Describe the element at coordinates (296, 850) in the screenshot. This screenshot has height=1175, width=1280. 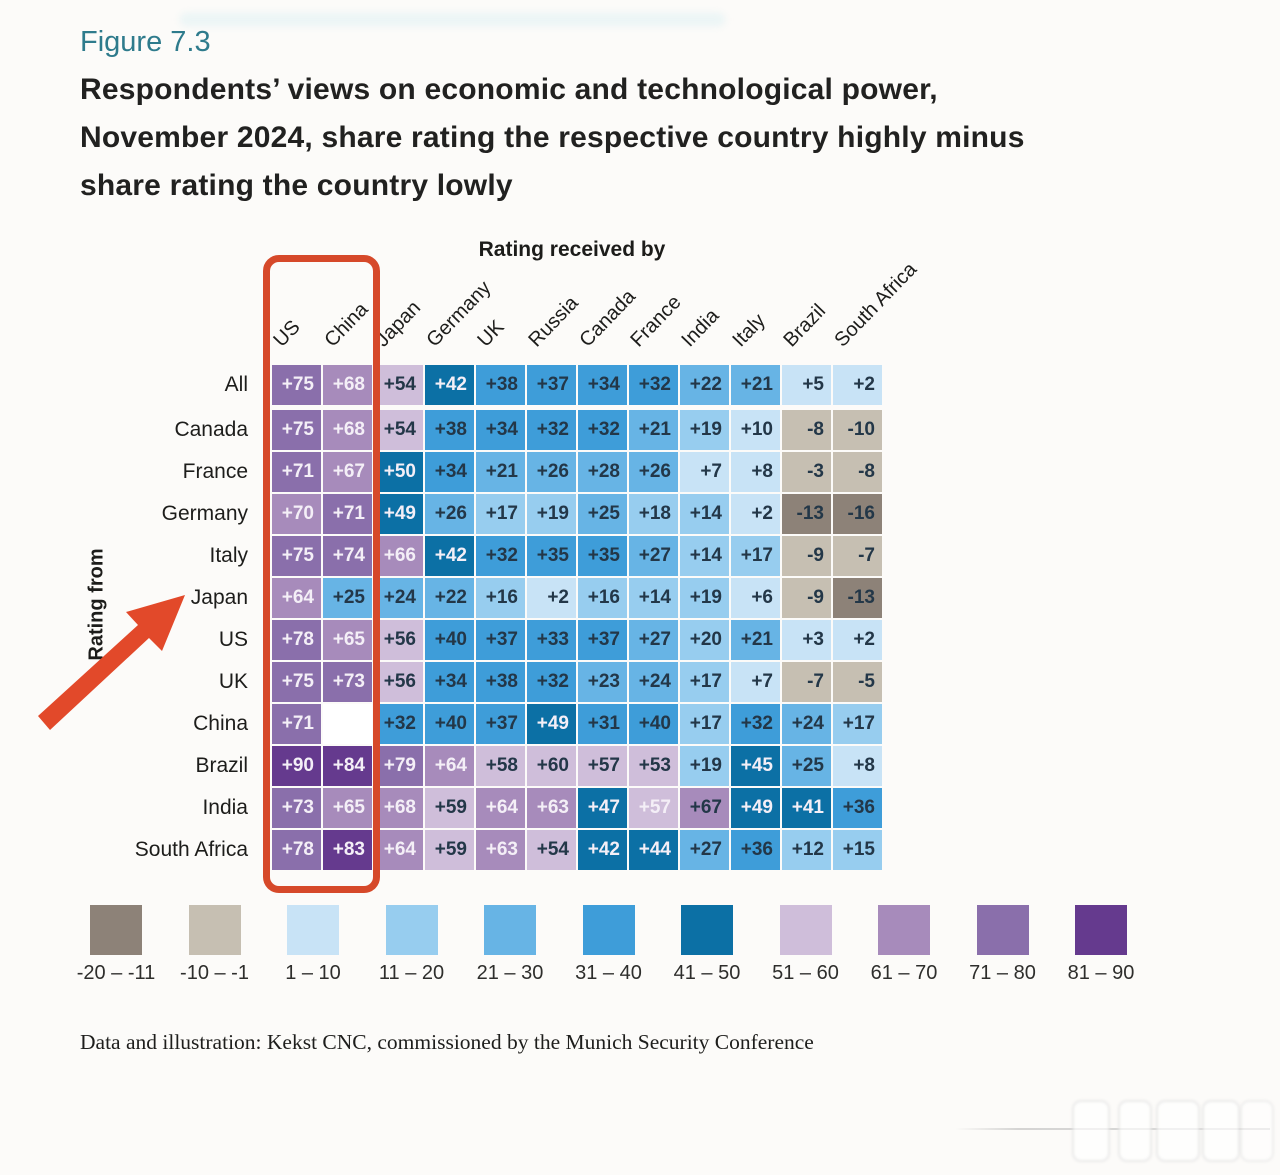
I see `heatmap-cell: +78` at that location.